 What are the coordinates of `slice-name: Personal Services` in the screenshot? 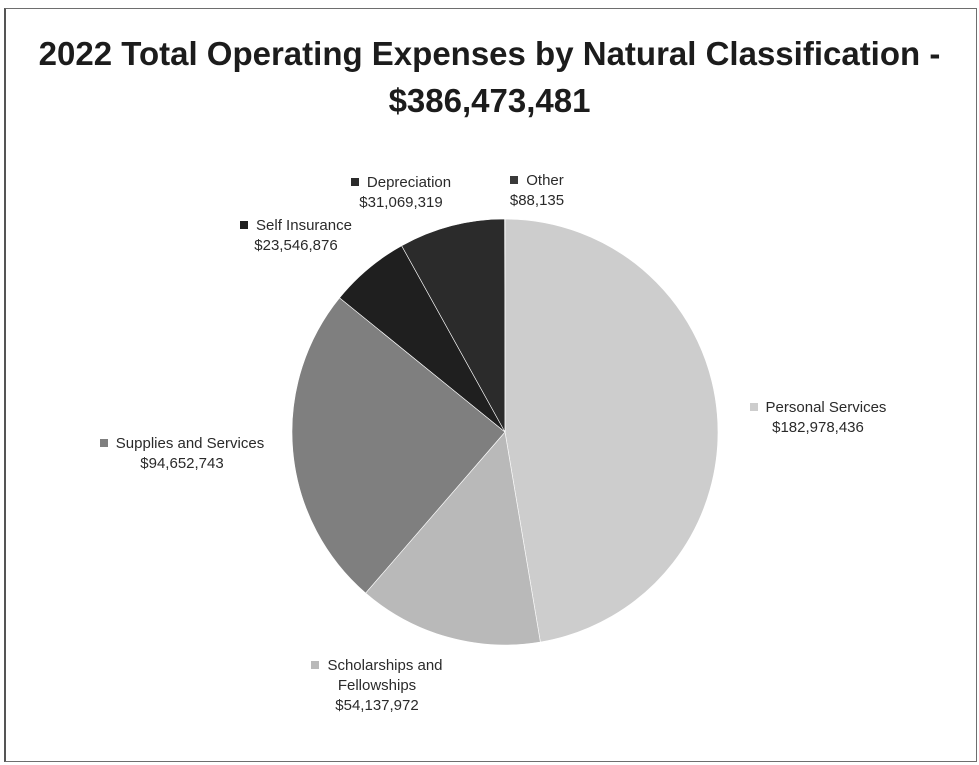 It's located at (826, 407).